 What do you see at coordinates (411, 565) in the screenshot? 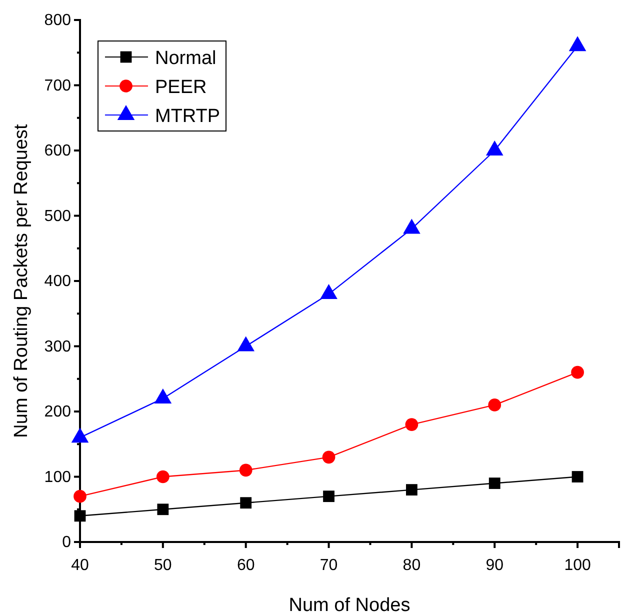
I see `x-tick-label: 80` at bounding box center [411, 565].